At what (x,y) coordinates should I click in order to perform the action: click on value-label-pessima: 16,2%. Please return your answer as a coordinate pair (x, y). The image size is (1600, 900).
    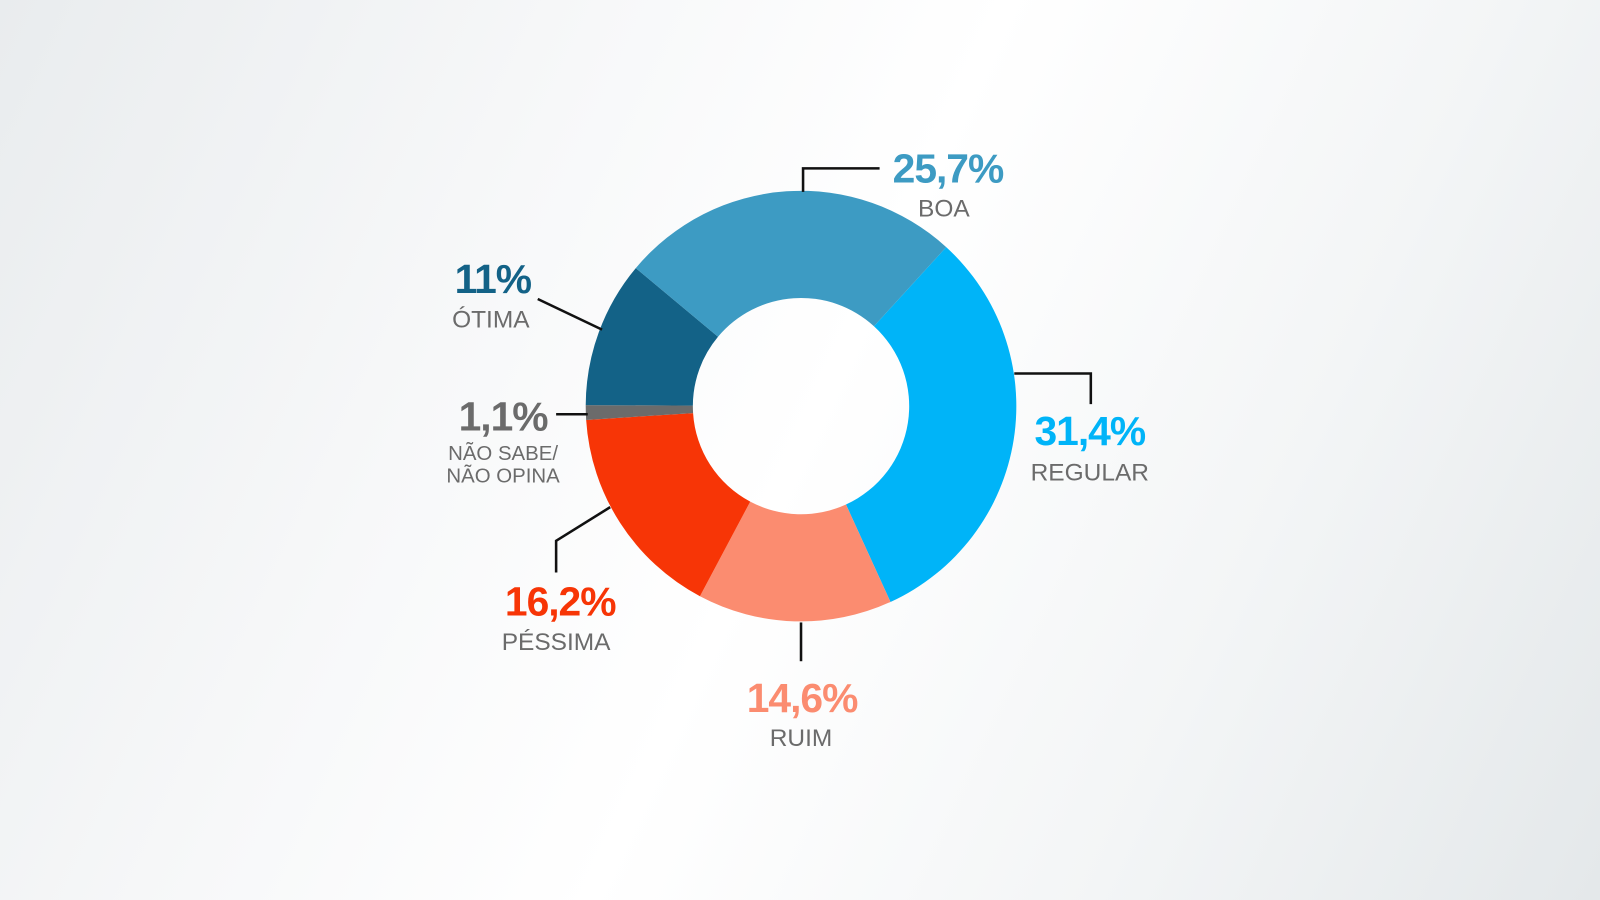
    Looking at the image, I should click on (560, 601).